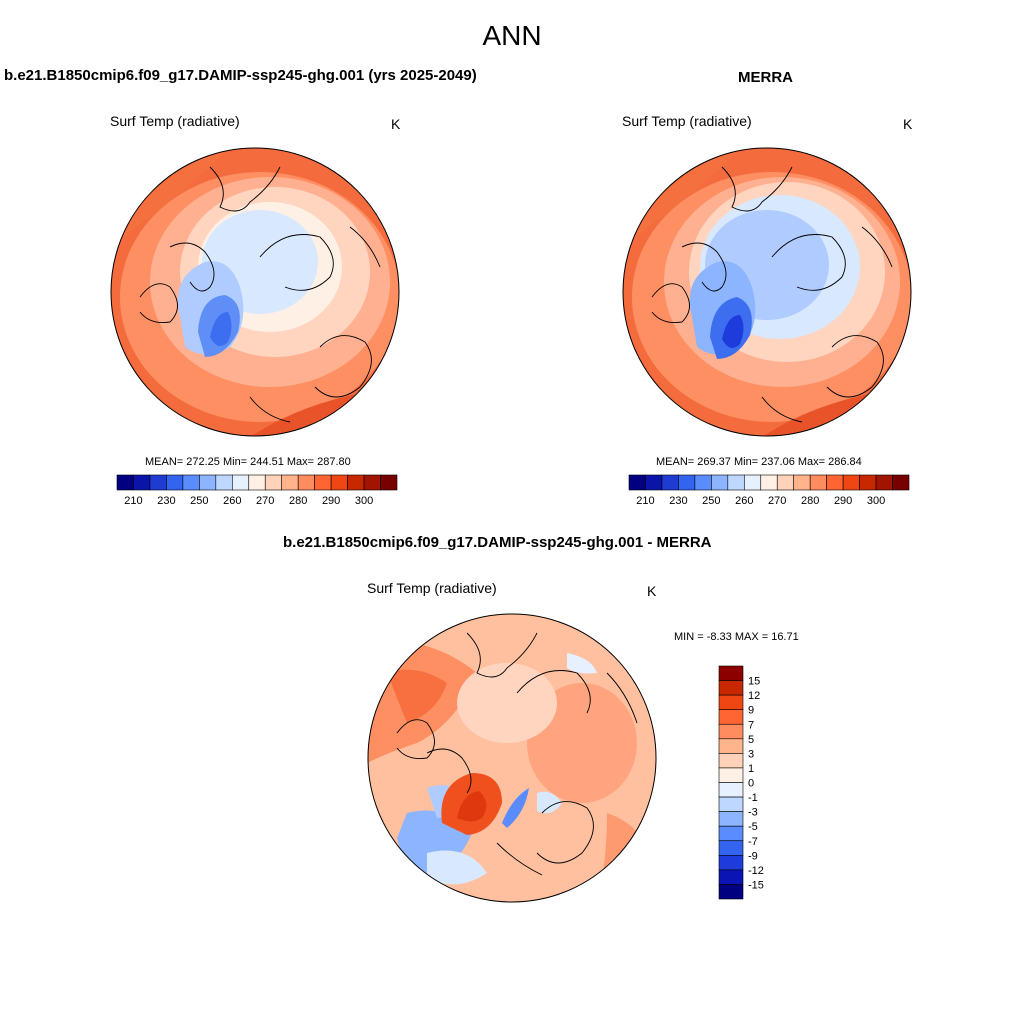 The height and width of the screenshot is (1024, 1024). Describe the element at coordinates (754, 682) in the screenshot. I see `panel3-colorbar-tick-label: 15` at that location.